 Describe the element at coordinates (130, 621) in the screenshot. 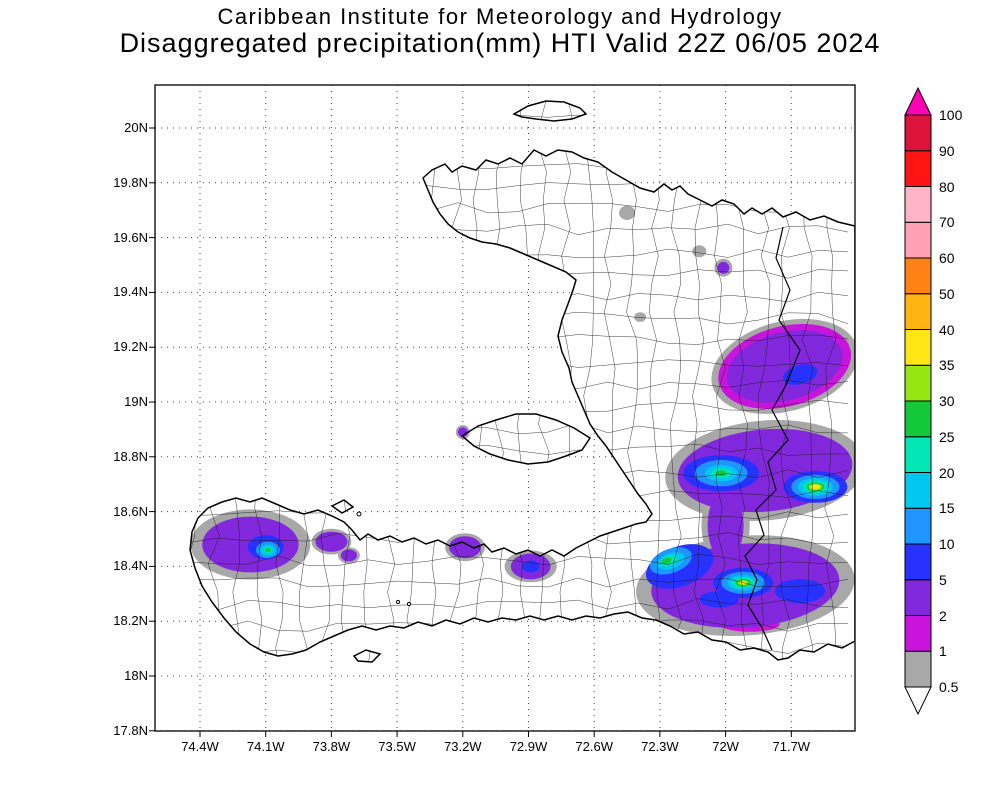

I see `y-tick-label: 18.2N` at that location.